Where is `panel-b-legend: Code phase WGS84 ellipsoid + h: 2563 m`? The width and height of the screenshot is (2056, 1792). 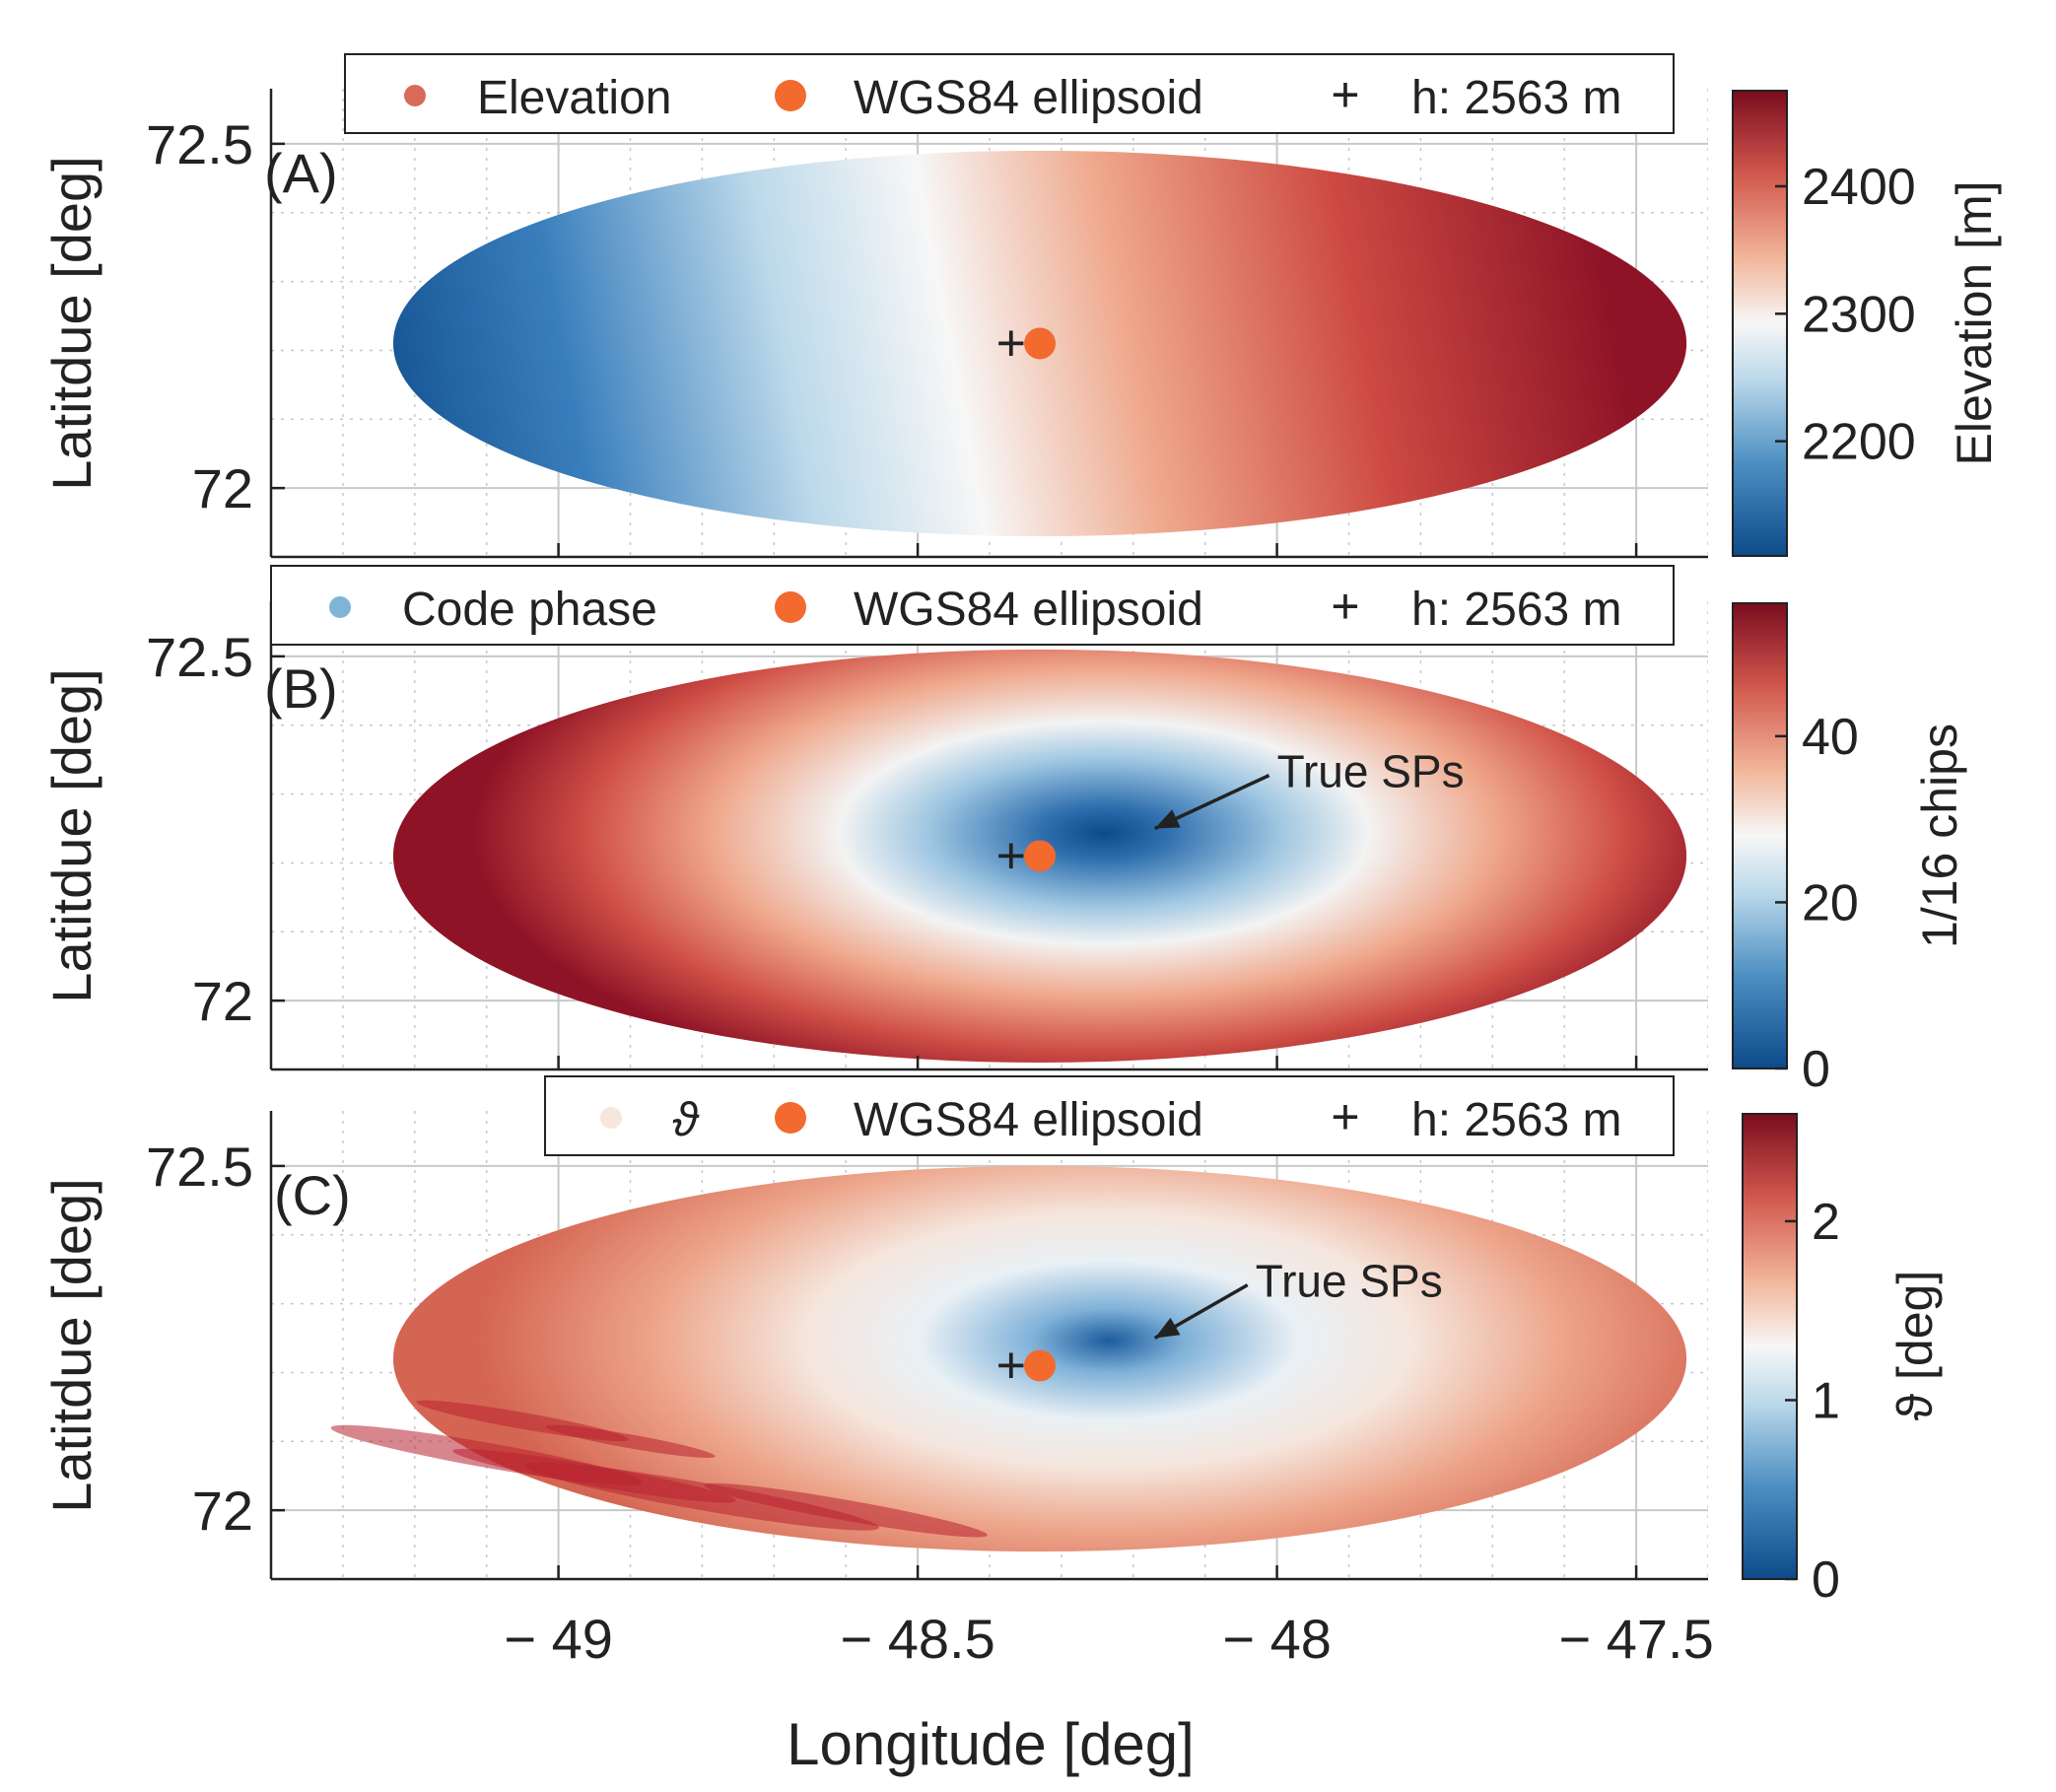
panel-b-legend: Code phase WGS84 ellipsoid + h: 2563 m is located at coordinates (972, 605).